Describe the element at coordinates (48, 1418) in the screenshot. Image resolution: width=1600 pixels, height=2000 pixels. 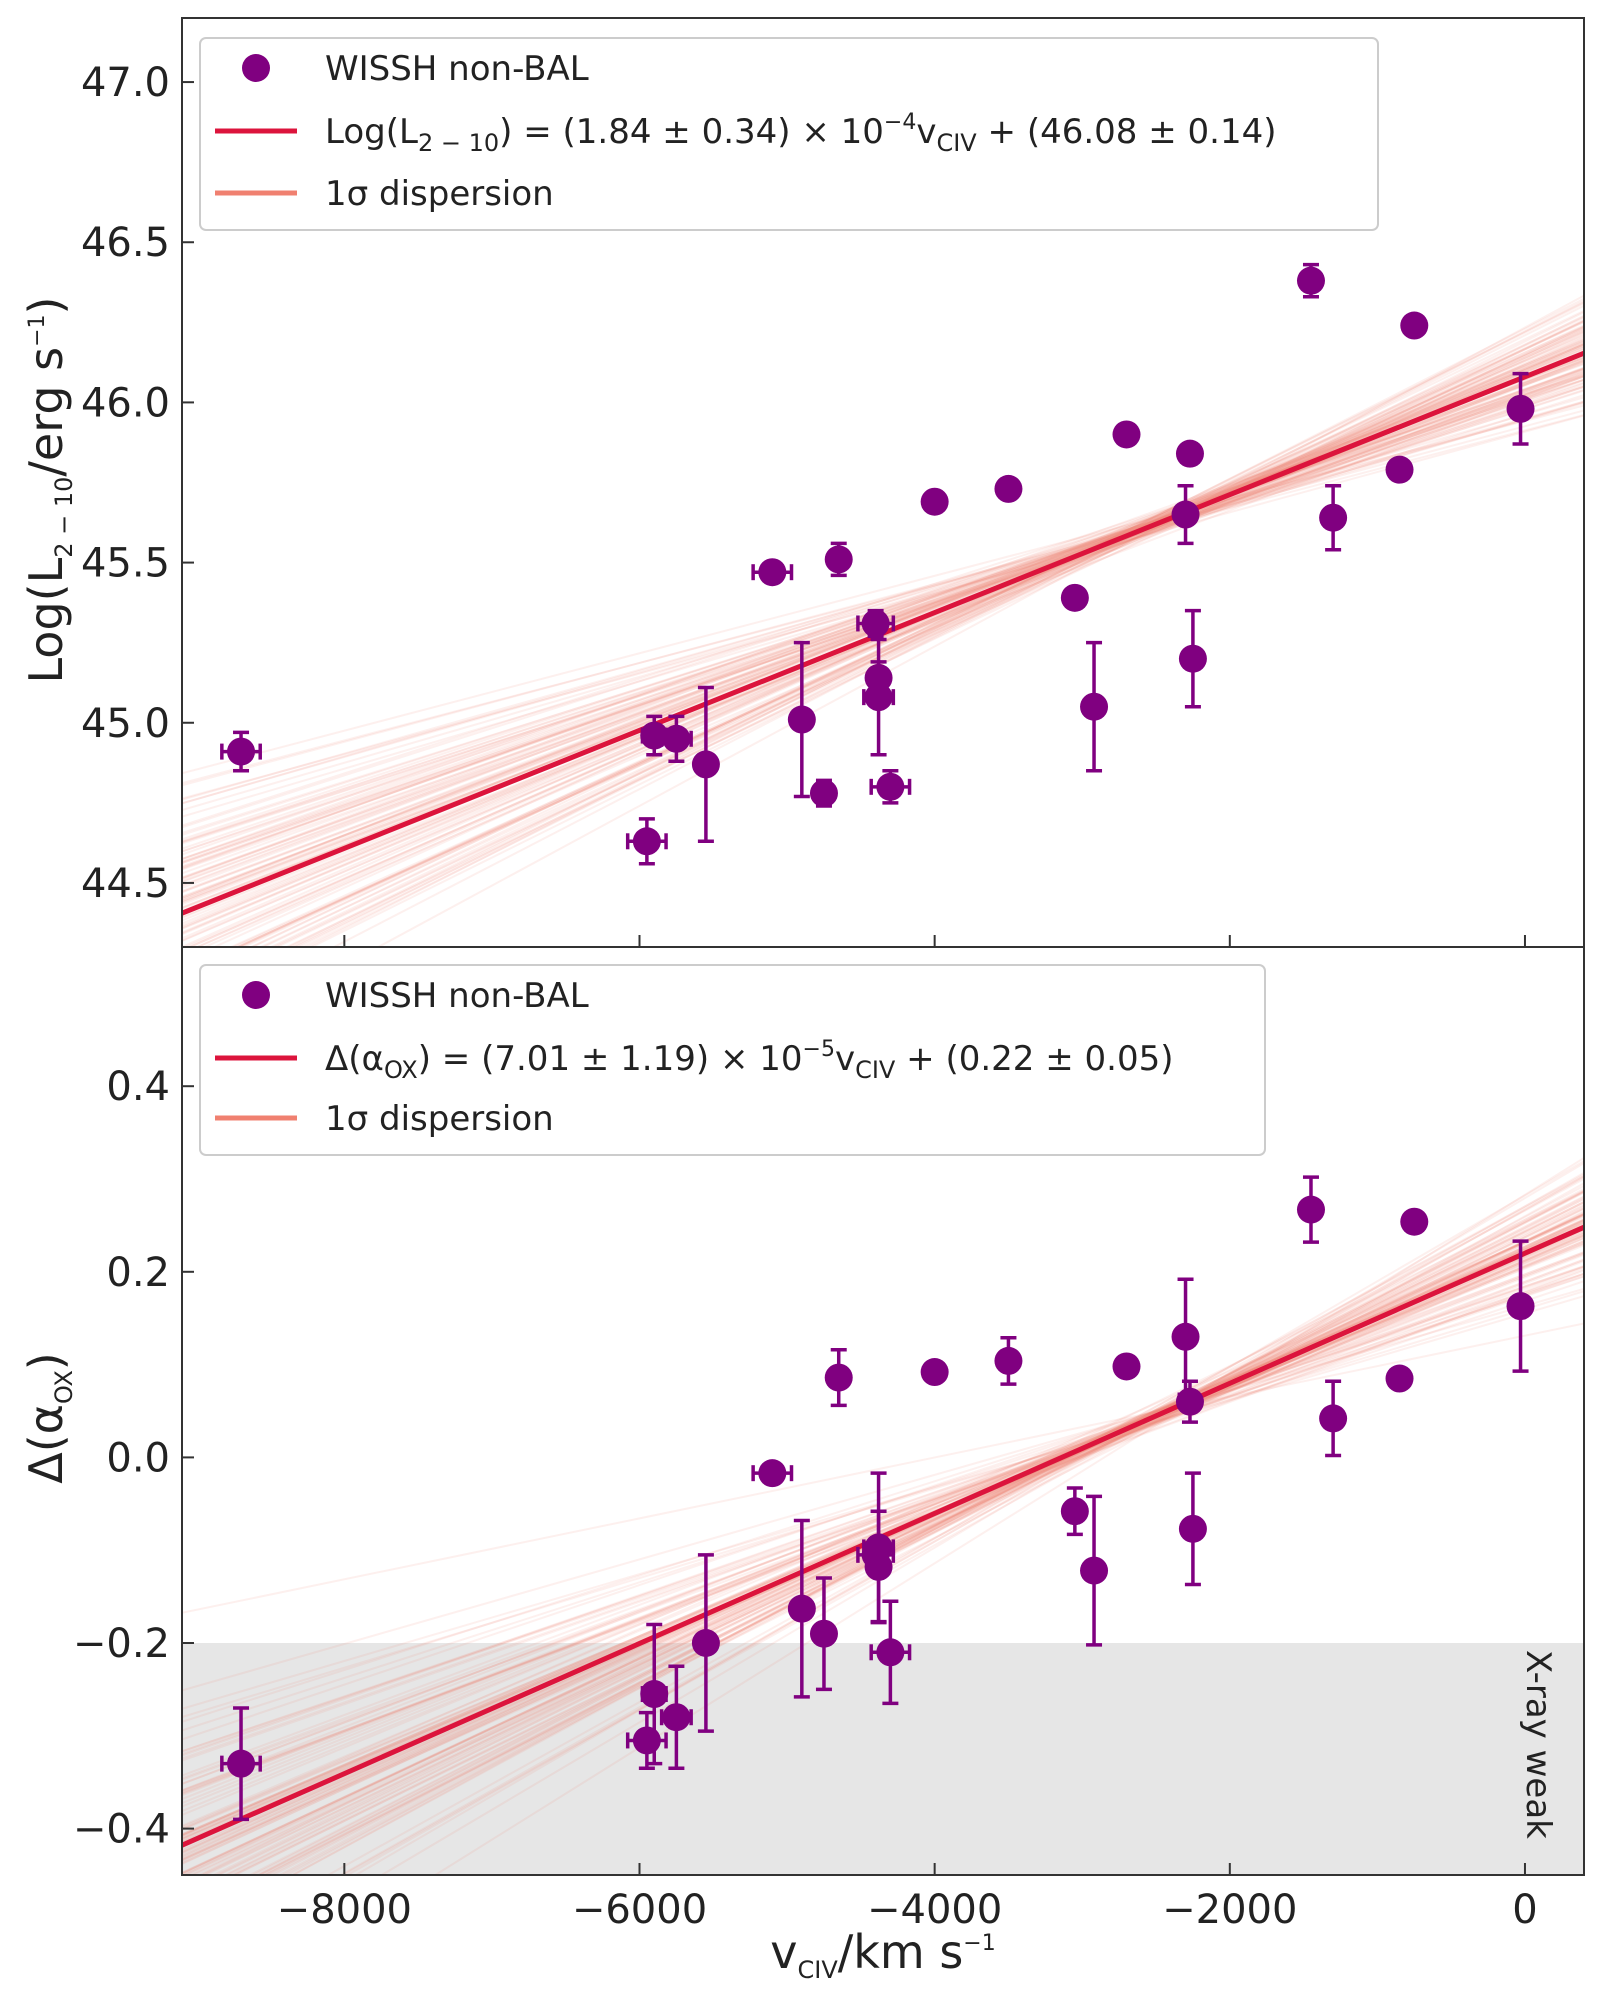
I see `bottom-y-axis-label: Δ(αOX)` at that location.